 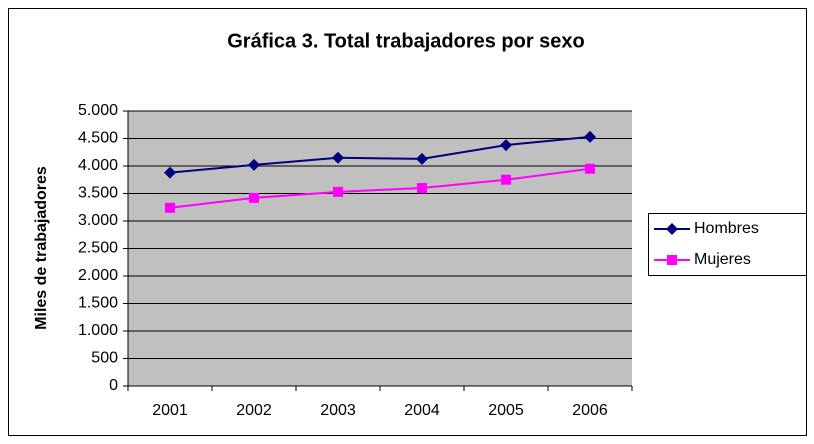 What do you see at coordinates (506, 410) in the screenshot?
I see `x-tick-label: 2005` at bounding box center [506, 410].